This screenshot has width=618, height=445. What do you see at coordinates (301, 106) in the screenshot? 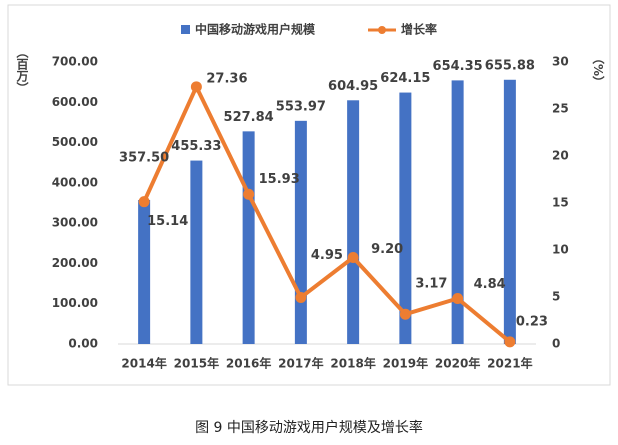
I see `data-label: 553.97` at bounding box center [301, 106].